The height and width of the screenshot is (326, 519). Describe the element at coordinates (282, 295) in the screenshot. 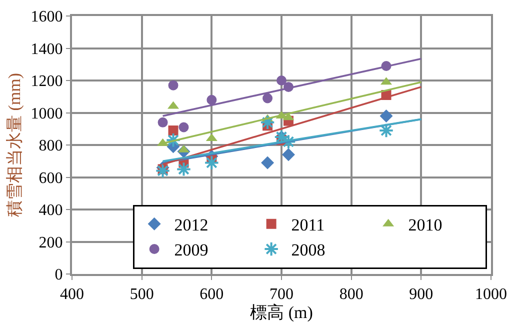

I see `x-tick-label: 700` at that location.